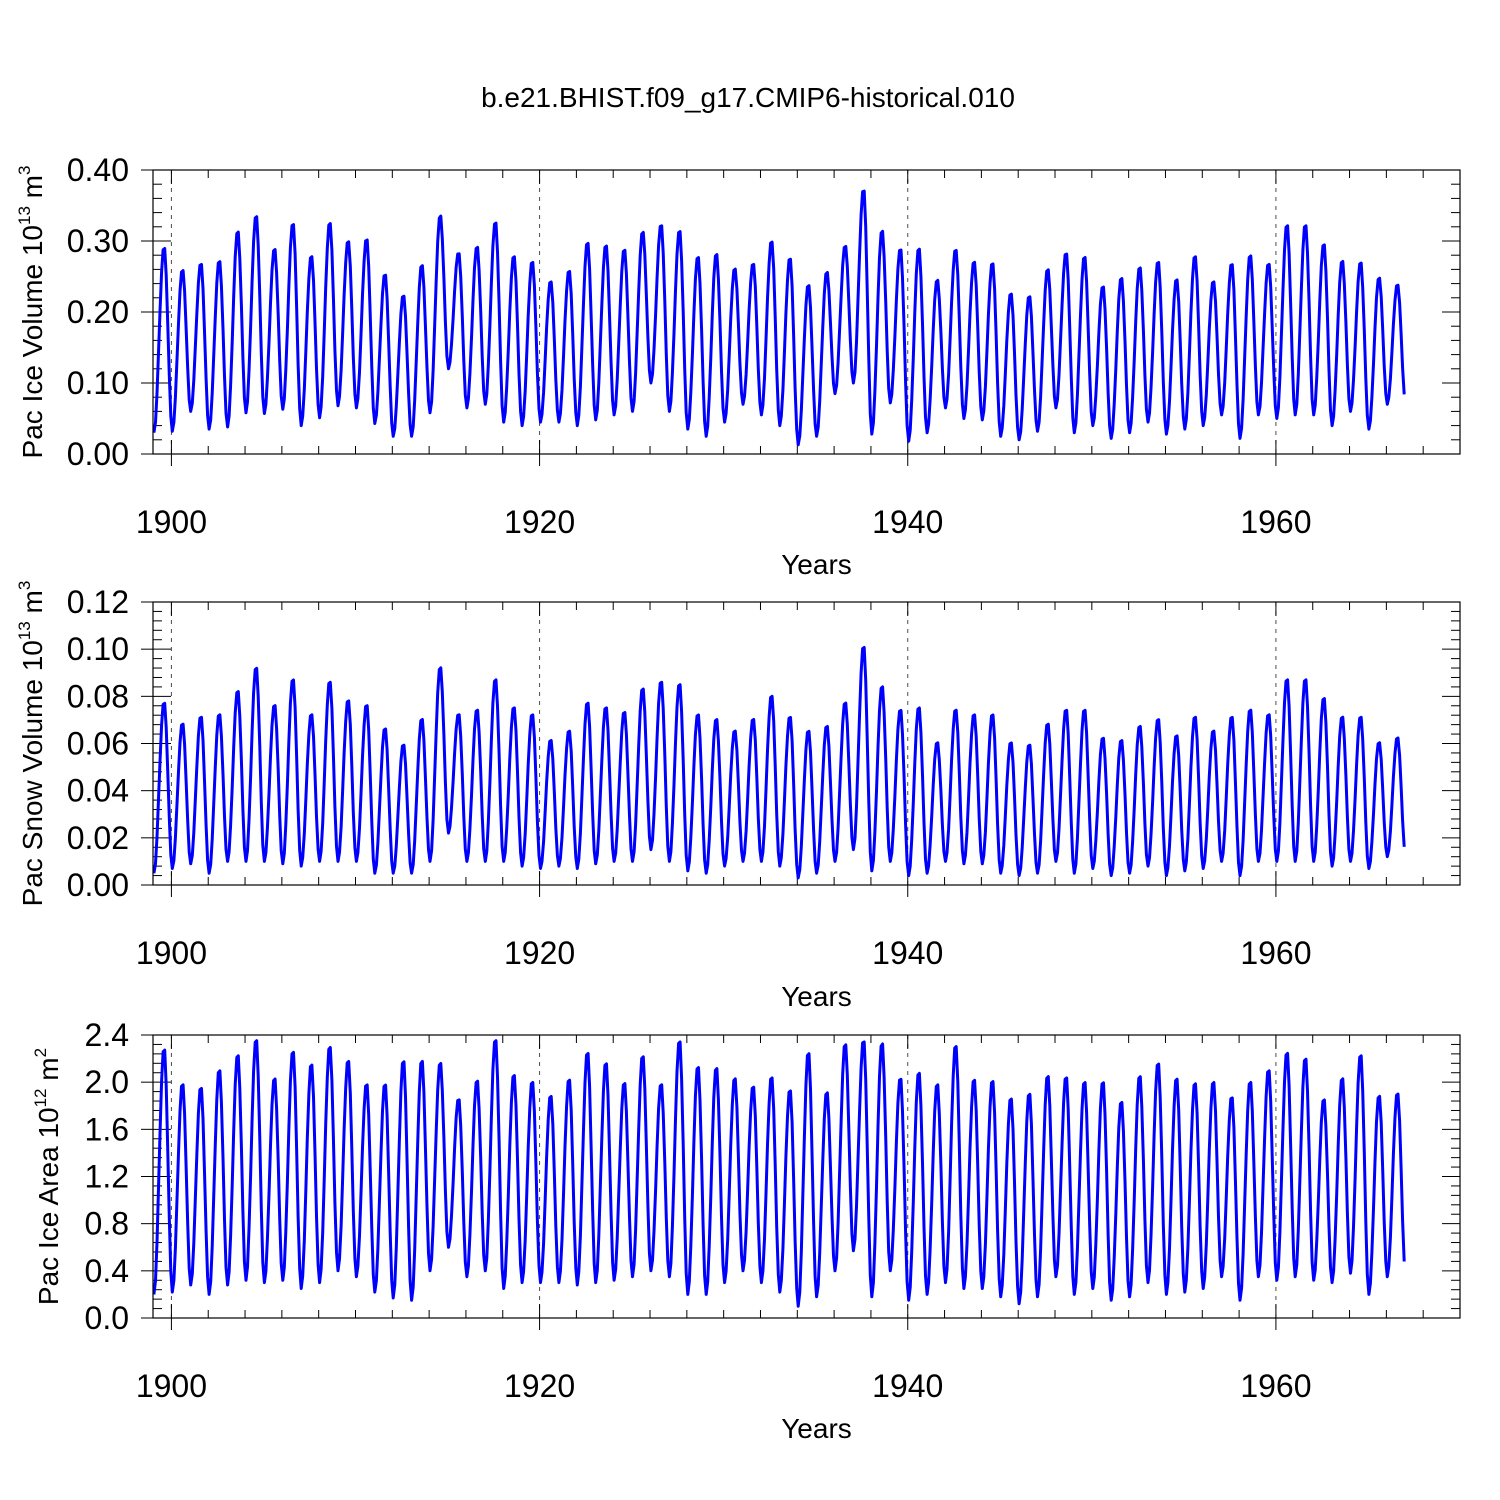  I want to click on y-axis-label-text: Pac Snow Volume 10, so click(32, 773).